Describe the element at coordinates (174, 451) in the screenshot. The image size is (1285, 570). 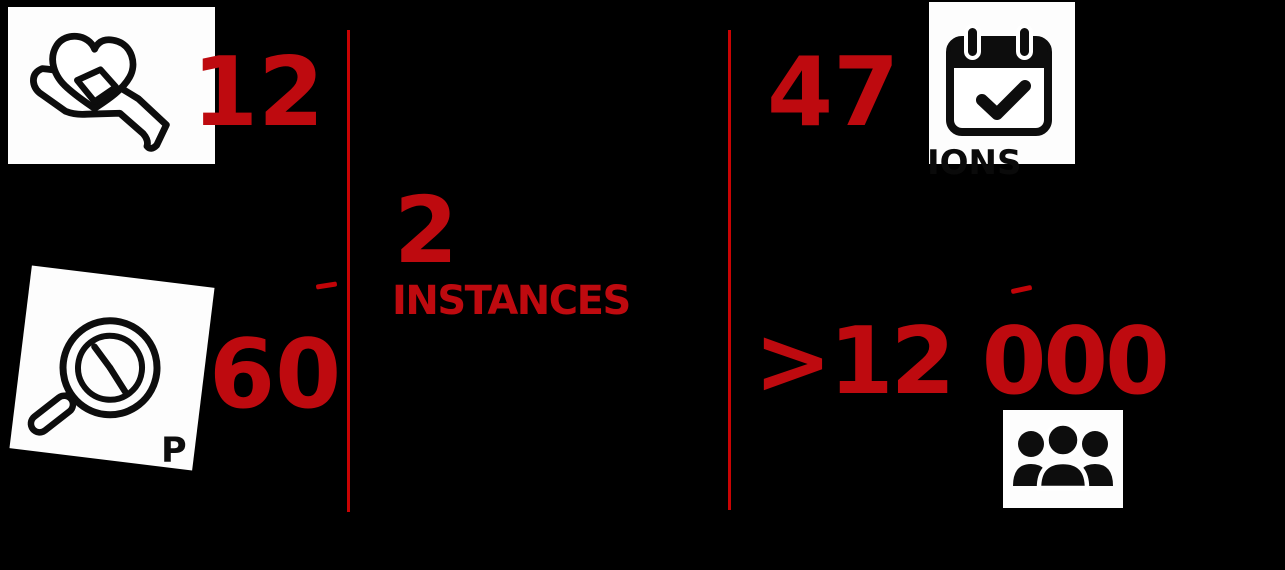
I see `stat-left-bottom-label-fragment: P` at that location.